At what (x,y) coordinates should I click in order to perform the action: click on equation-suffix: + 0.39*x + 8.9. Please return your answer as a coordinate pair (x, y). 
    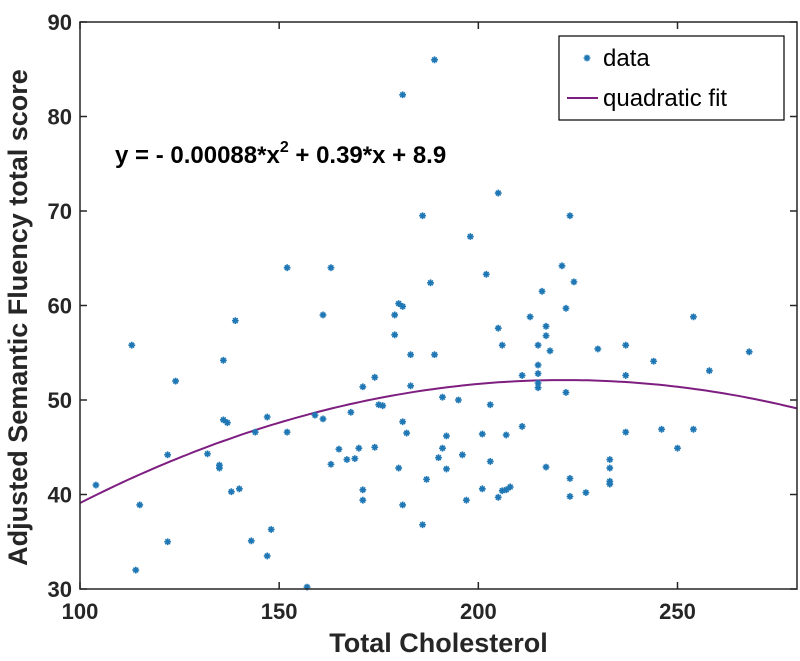
    Looking at the image, I should click on (367, 155).